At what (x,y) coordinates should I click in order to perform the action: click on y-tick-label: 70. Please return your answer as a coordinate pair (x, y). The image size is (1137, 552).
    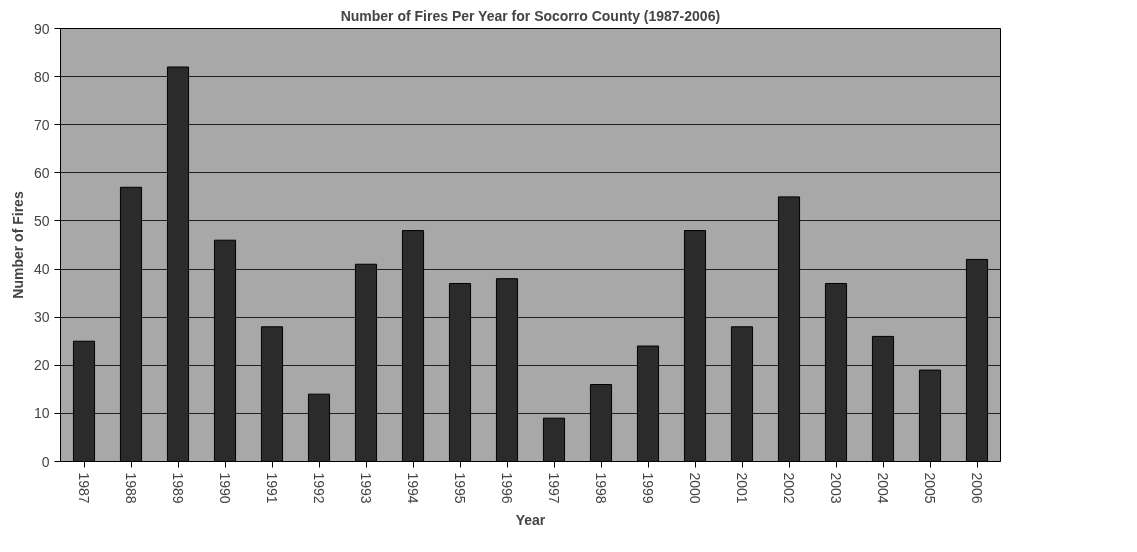
    Looking at the image, I should click on (41, 124).